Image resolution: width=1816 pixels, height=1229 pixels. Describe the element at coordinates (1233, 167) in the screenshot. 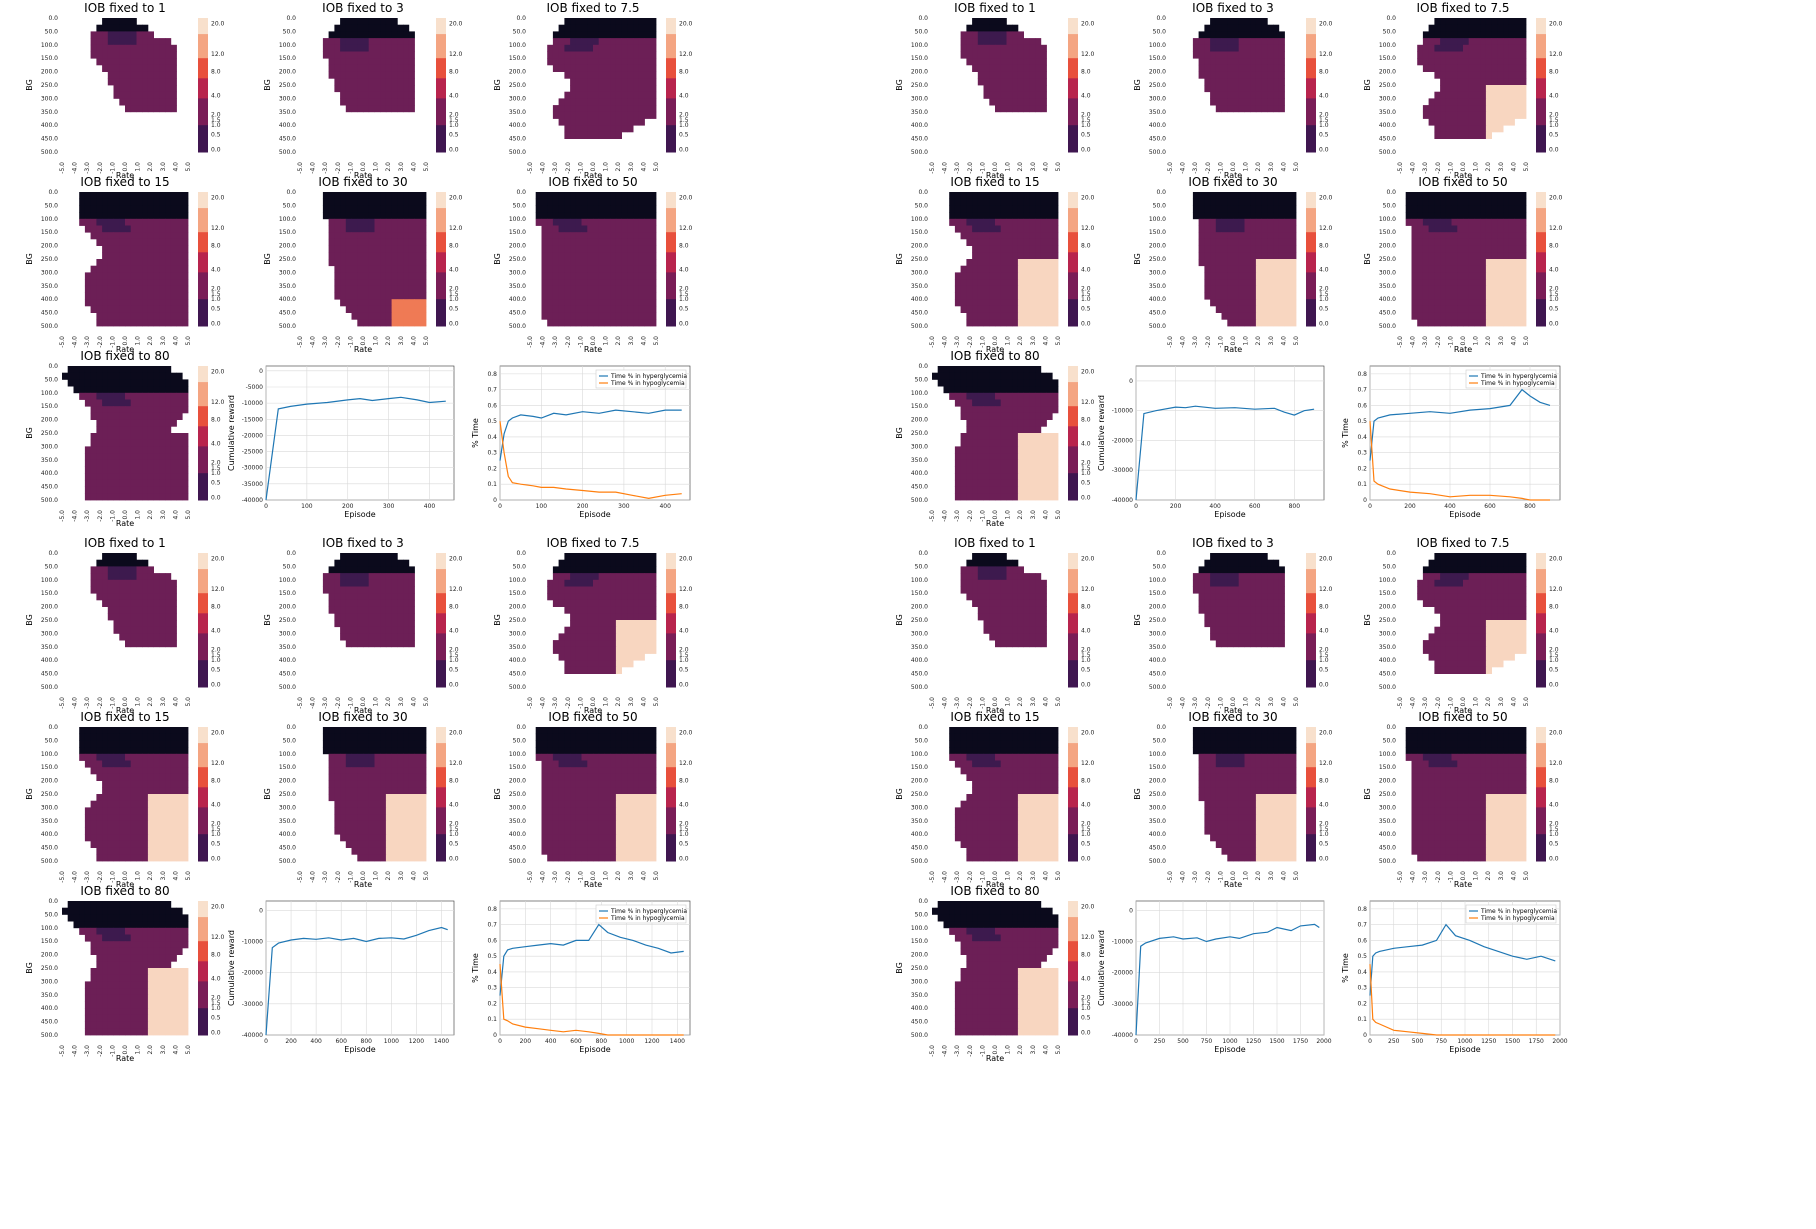

I see `x-tick-label: 0.0` at that location.